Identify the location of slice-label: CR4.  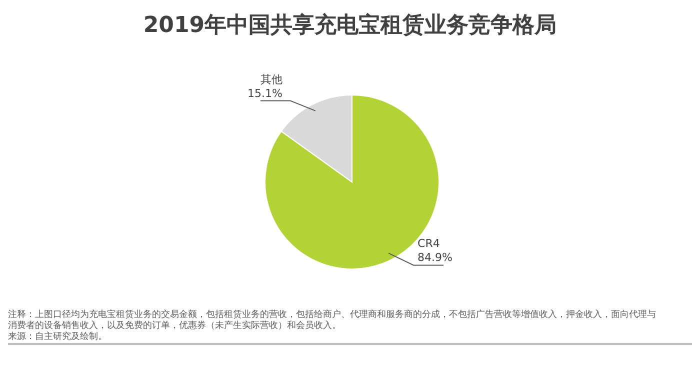
(429, 243).